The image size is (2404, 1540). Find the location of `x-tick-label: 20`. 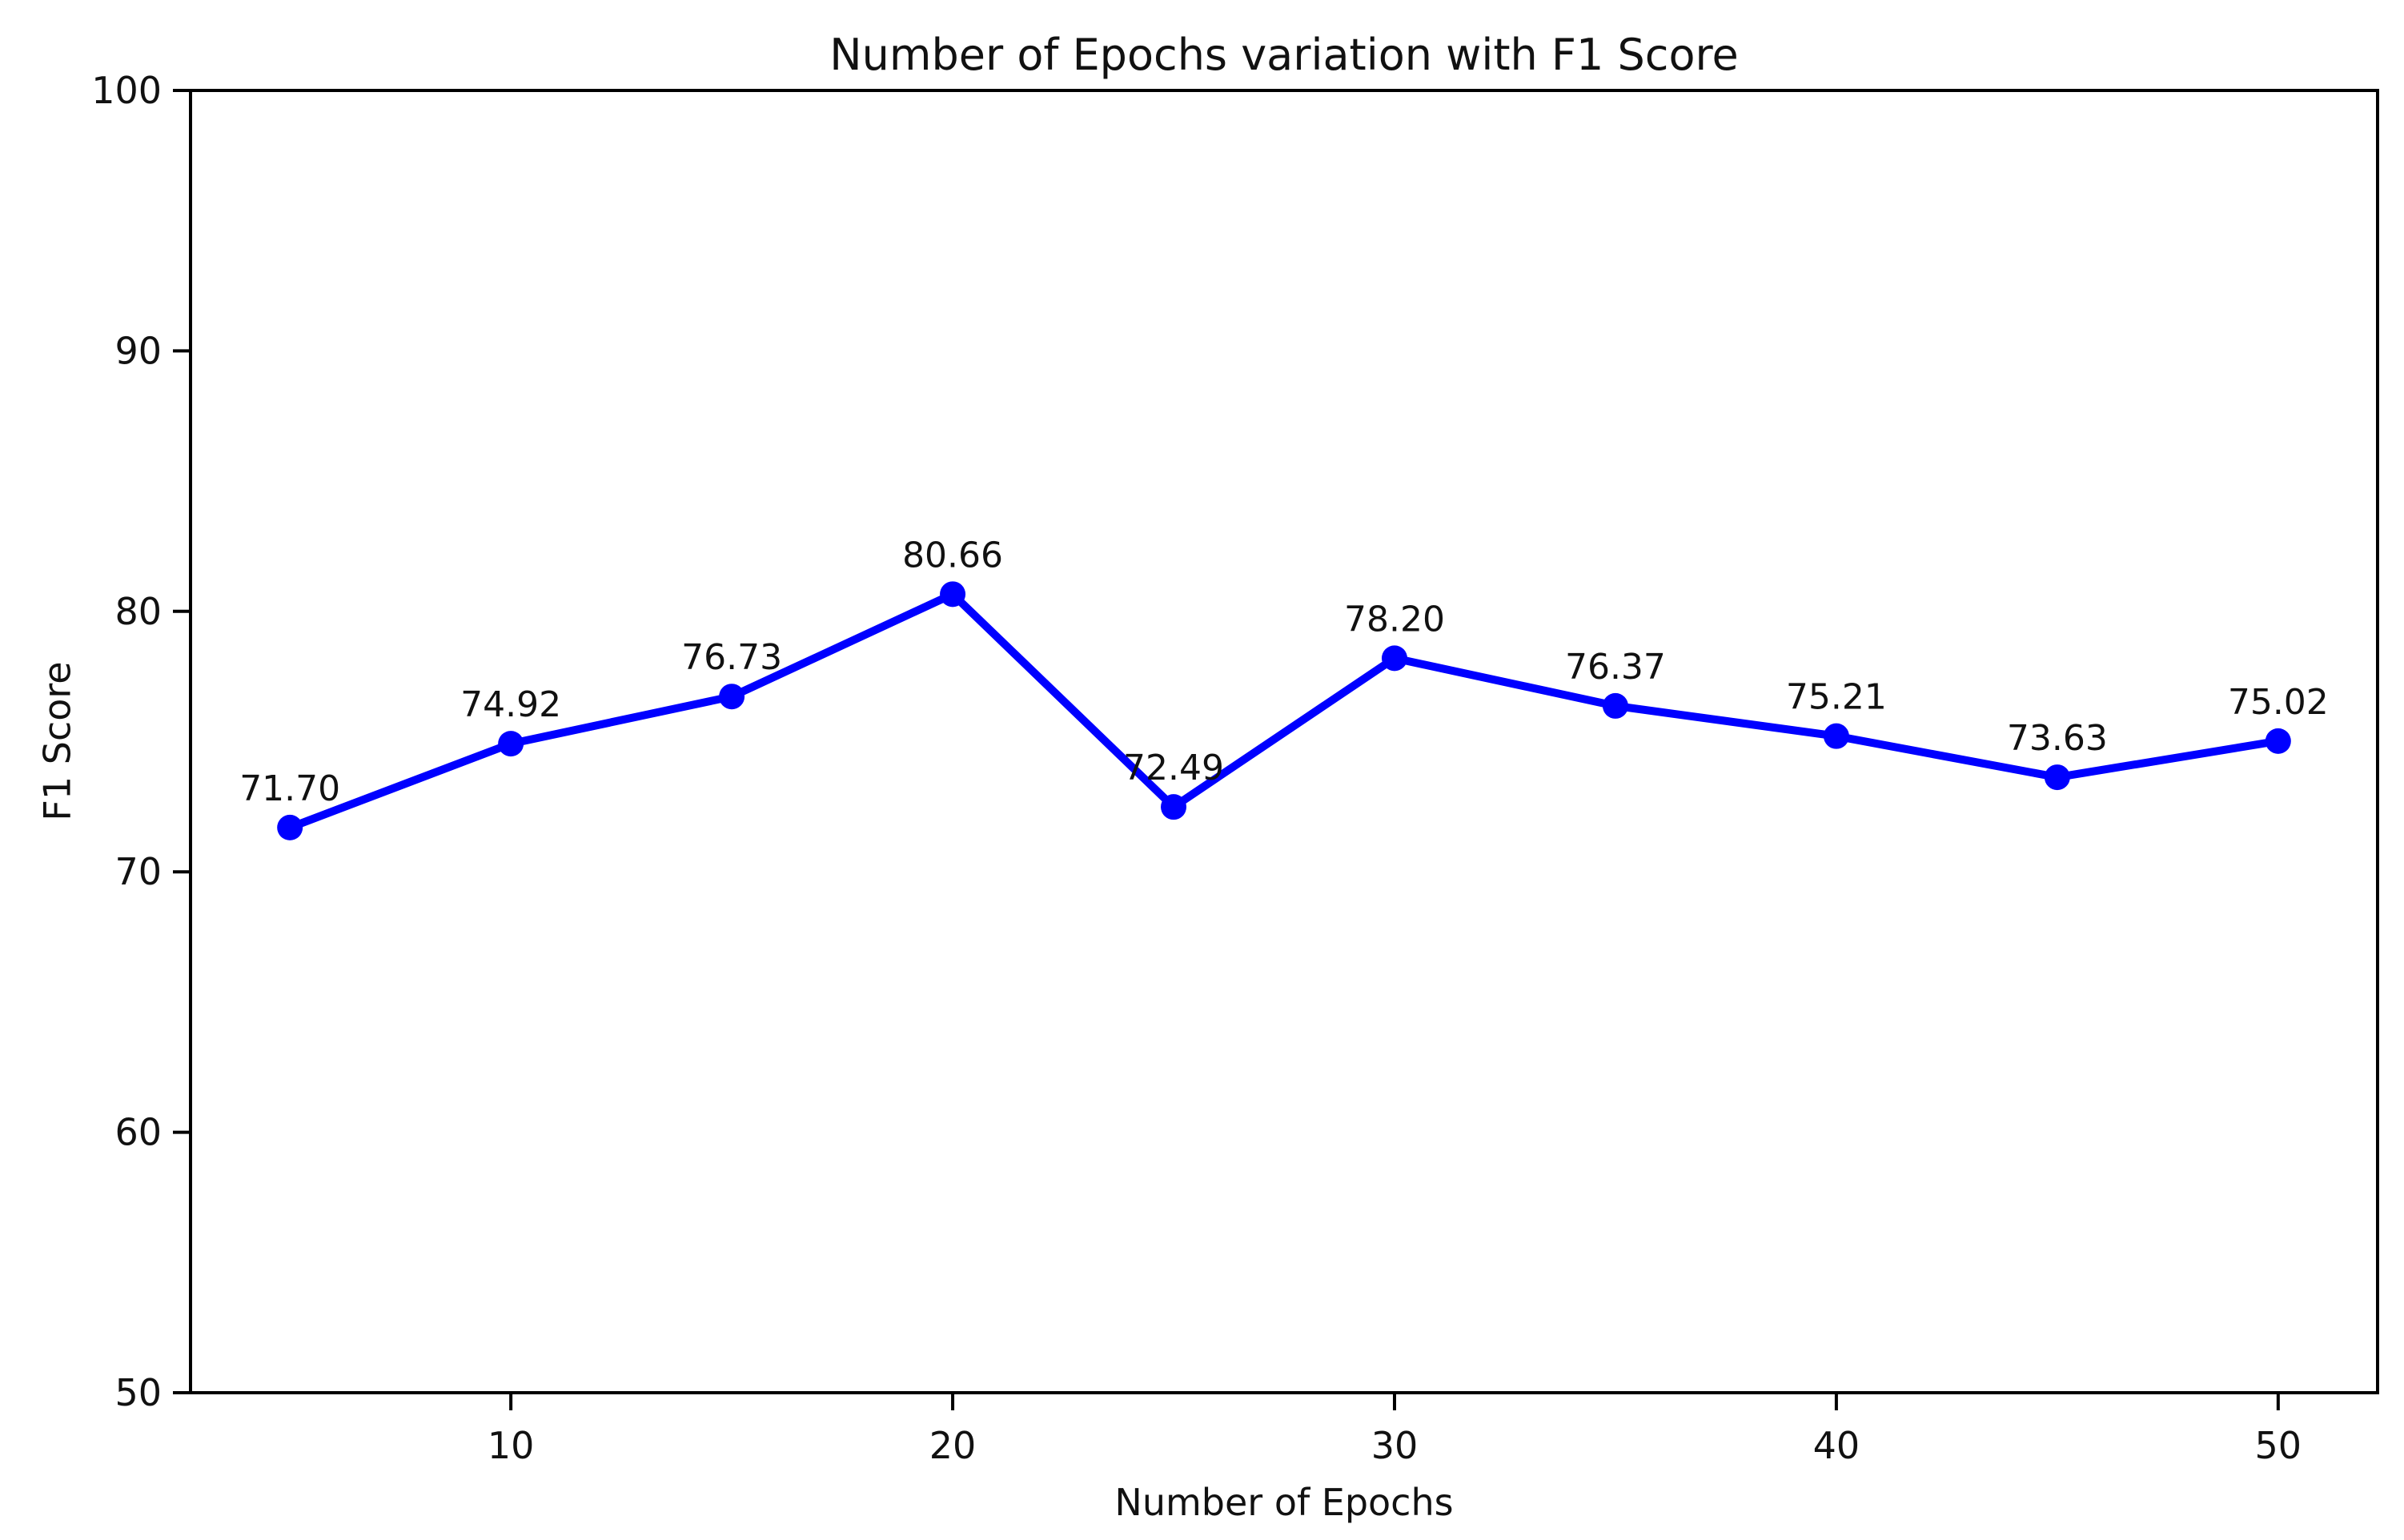

x-tick-label: 20 is located at coordinates (953, 1445).